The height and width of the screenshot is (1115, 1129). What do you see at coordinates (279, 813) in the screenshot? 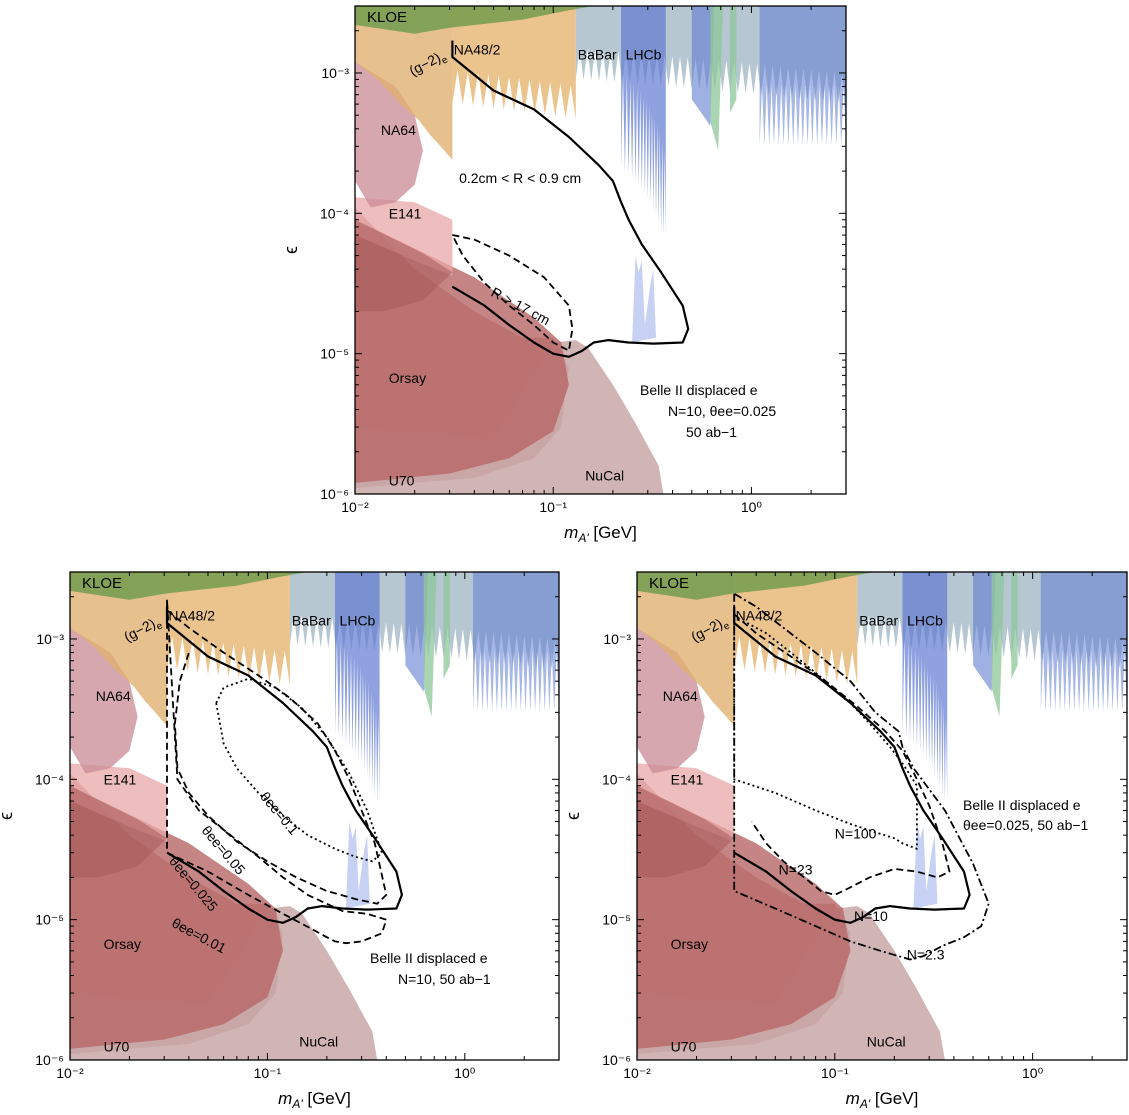
I see `annotation-theta-0.1: θee=0.1` at bounding box center [279, 813].